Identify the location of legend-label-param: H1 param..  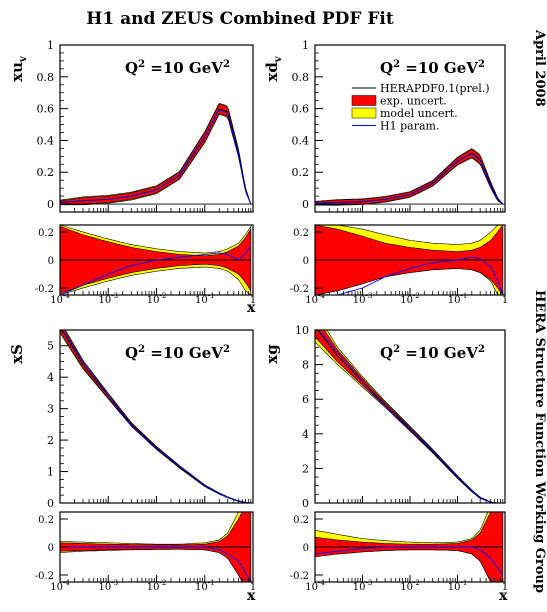
(409, 126).